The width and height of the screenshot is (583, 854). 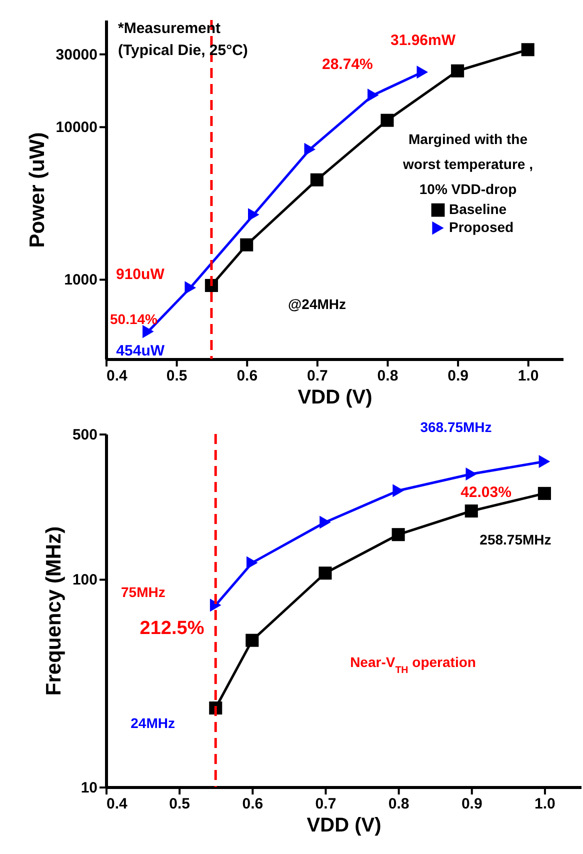 What do you see at coordinates (85, 580) in the screenshot?
I see `y-tick-label: 100` at bounding box center [85, 580].